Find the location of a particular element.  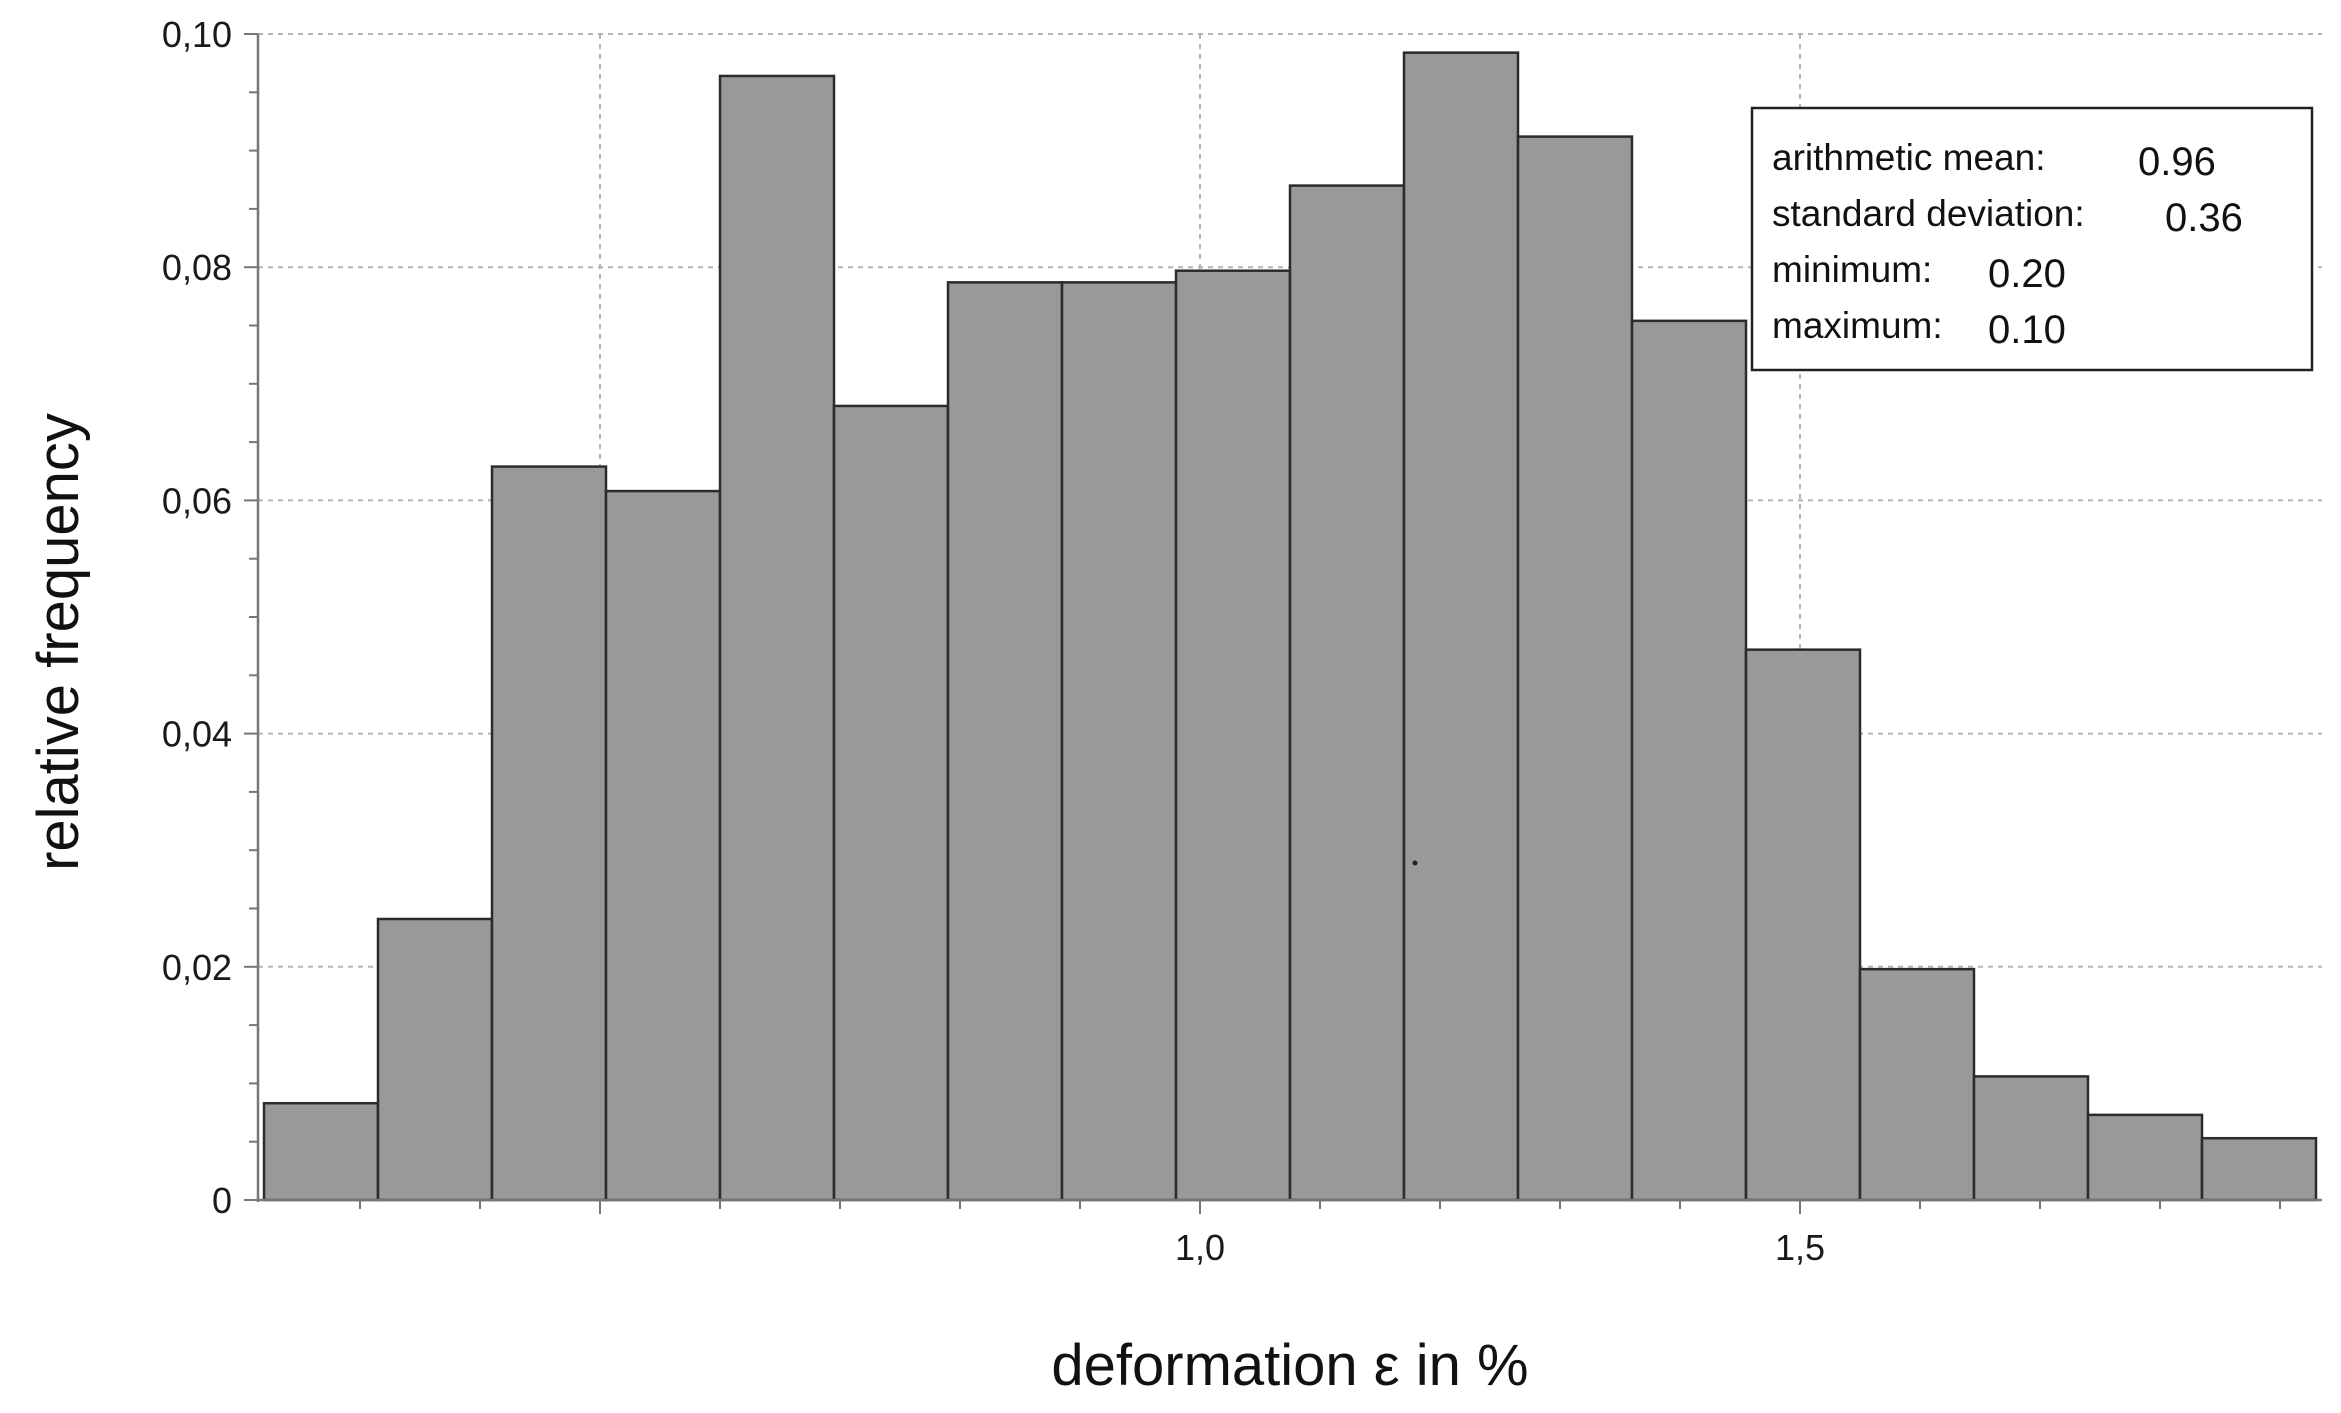

stat-label-3: maximum: is located at coordinates (1857, 325).